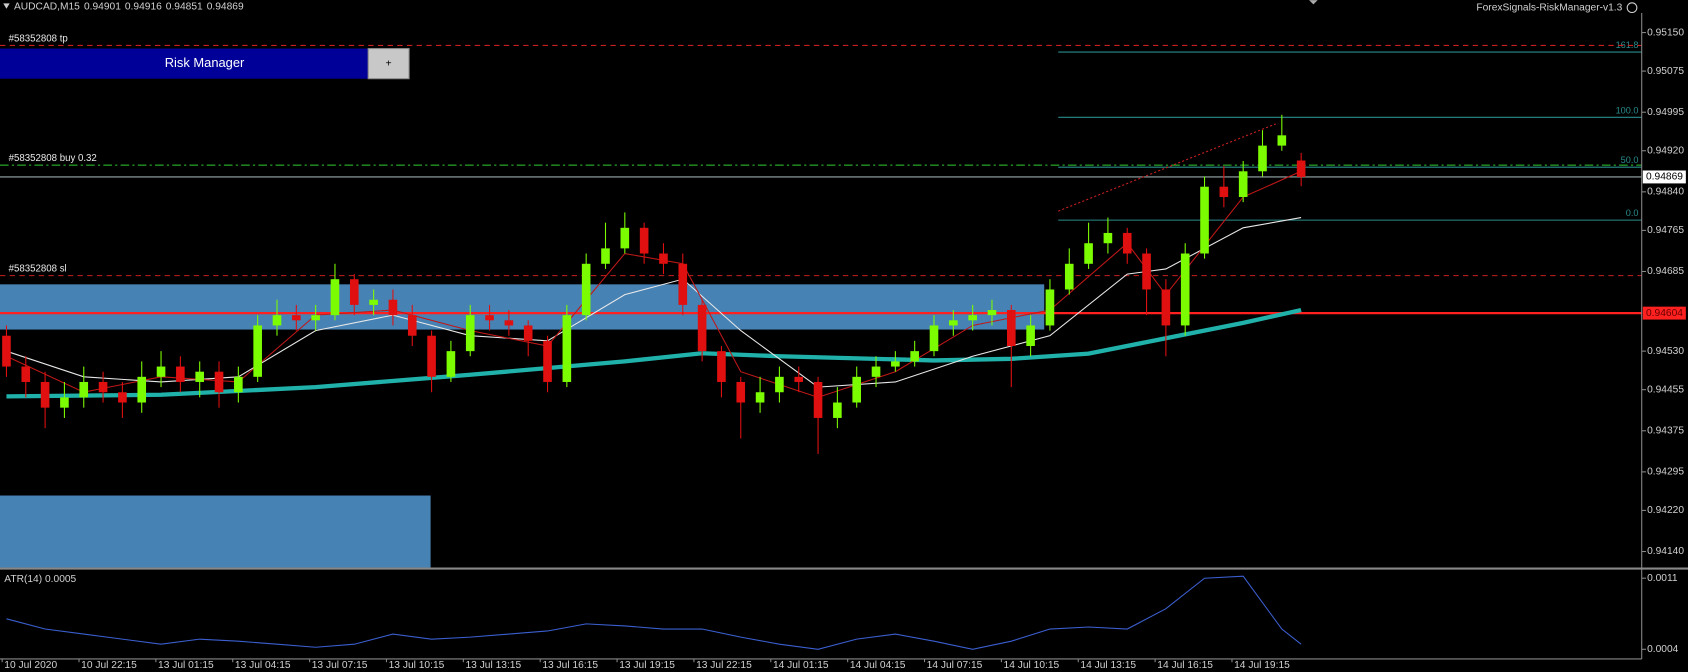 The height and width of the screenshot is (672, 1688). What do you see at coordinates (1185, 665) in the screenshot?
I see `time-label: 14 Jul 16:15` at bounding box center [1185, 665].